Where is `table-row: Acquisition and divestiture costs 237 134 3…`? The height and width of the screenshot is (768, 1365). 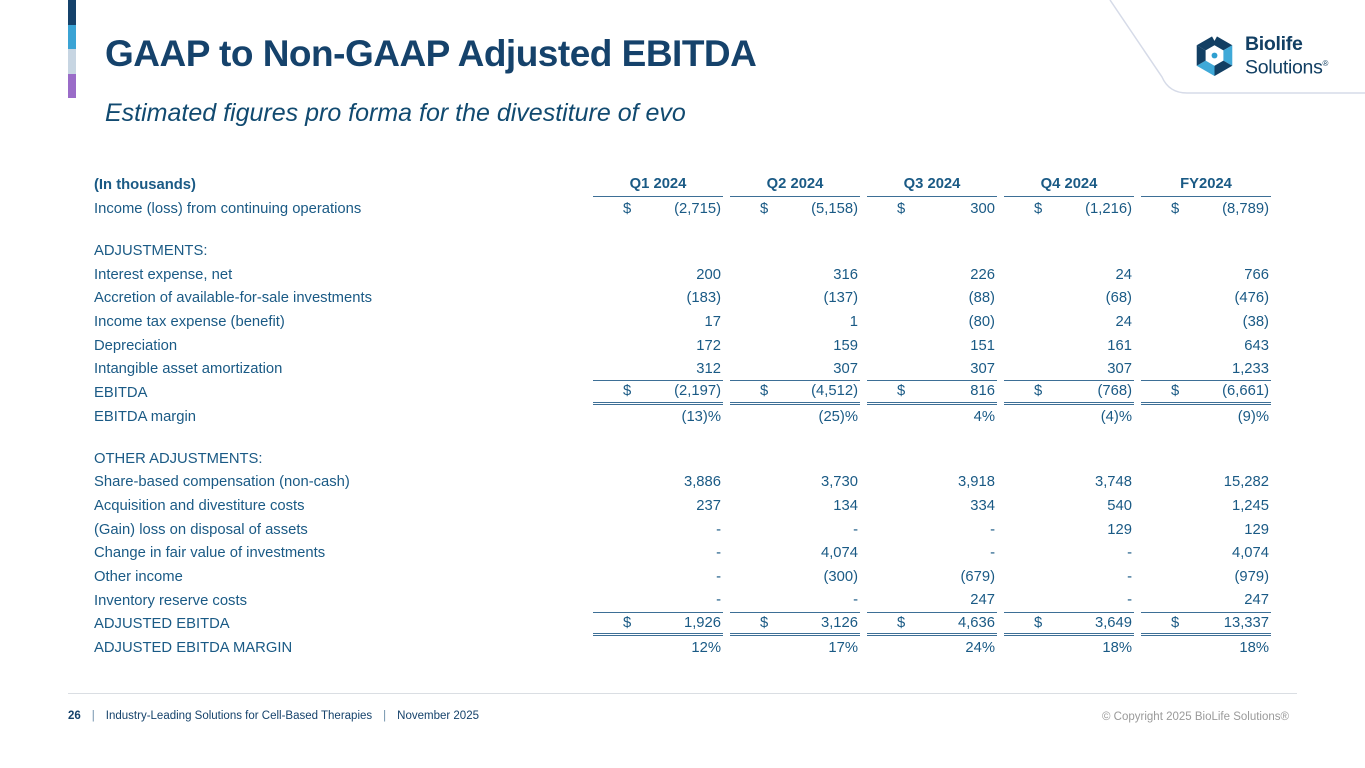
table-row: Acquisition and divestiture costs 237 134 3… is located at coordinates (684, 506).